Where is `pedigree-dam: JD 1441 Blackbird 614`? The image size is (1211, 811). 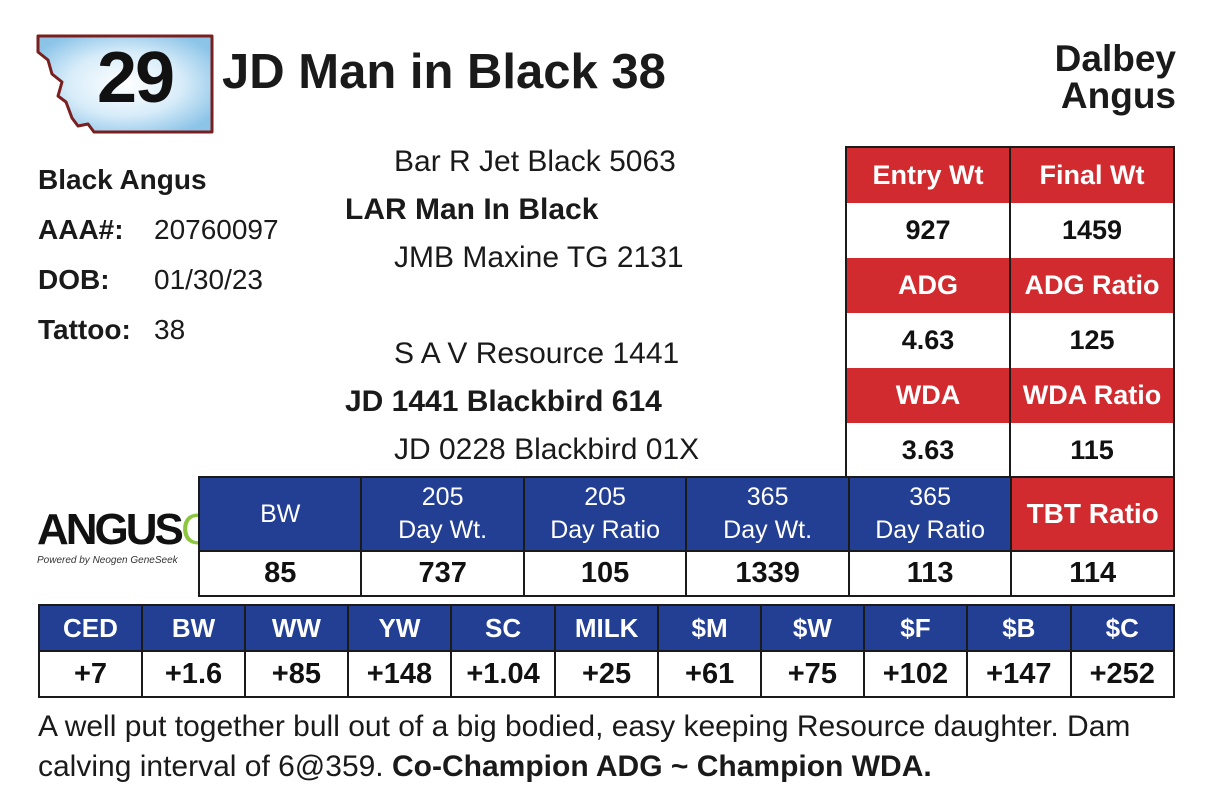
pedigree-dam: JD 1441 Blackbird 614 is located at coordinates (503, 401).